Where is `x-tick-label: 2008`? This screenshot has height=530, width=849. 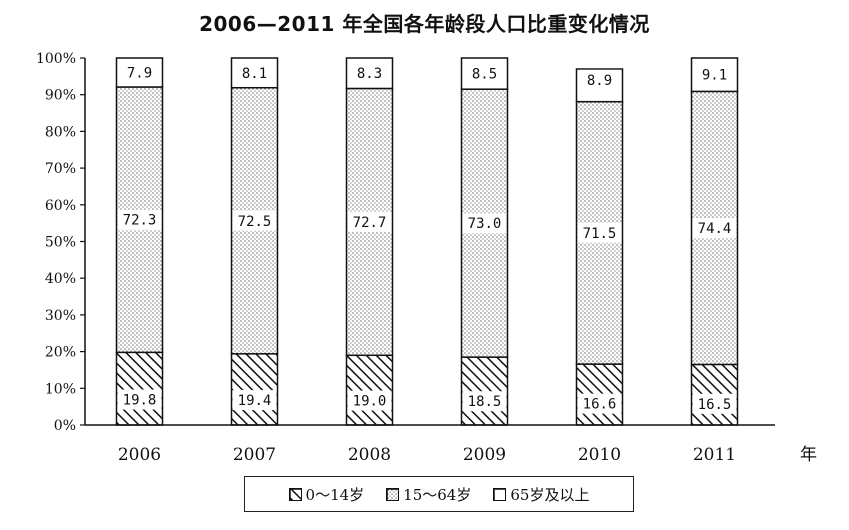 x-tick-label: 2008 is located at coordinates (369, 455).